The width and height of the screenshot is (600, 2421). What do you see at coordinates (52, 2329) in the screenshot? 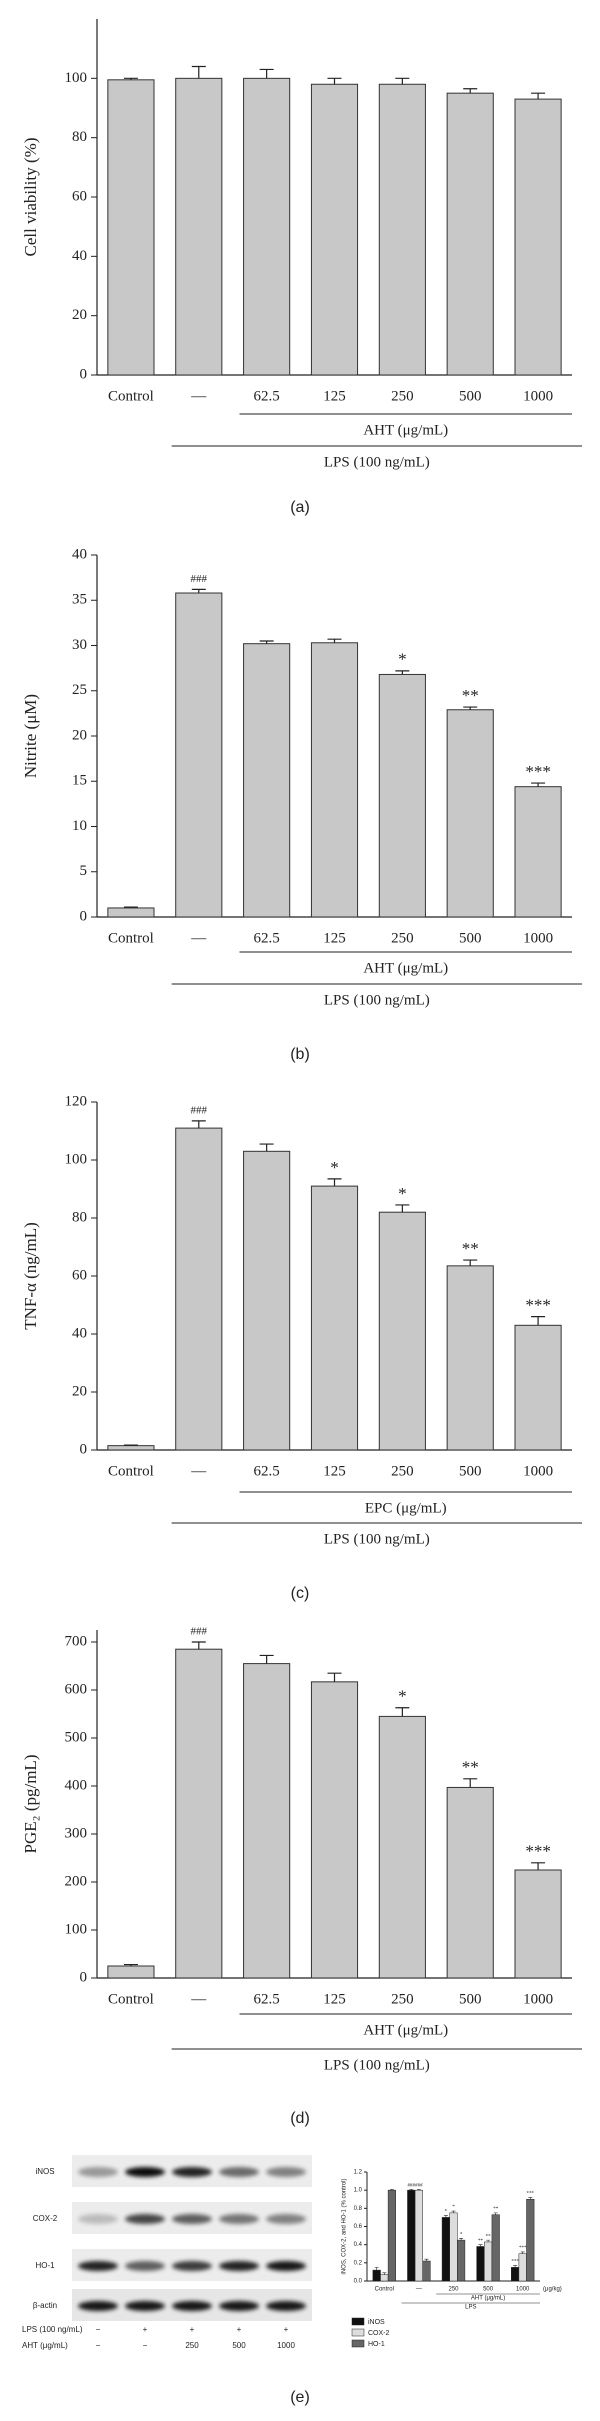
I see `lane-row-label: LPS (100 ng/mL)` at bounding box center [52, 2329].